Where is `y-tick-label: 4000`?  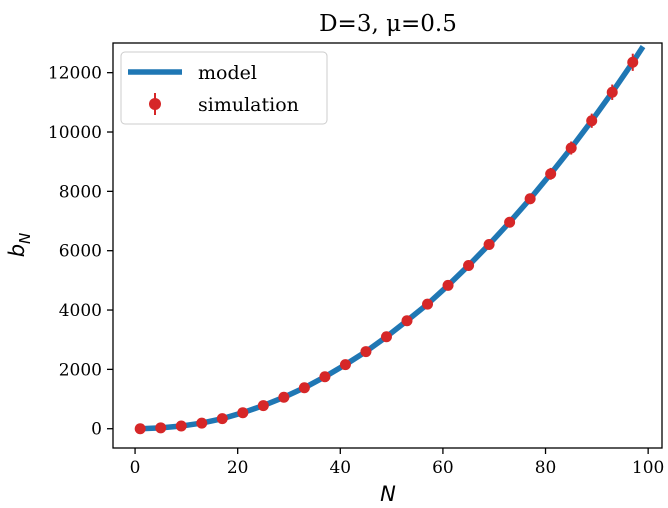 y-tick-label: 4000 is located at coordinates (80, 311).